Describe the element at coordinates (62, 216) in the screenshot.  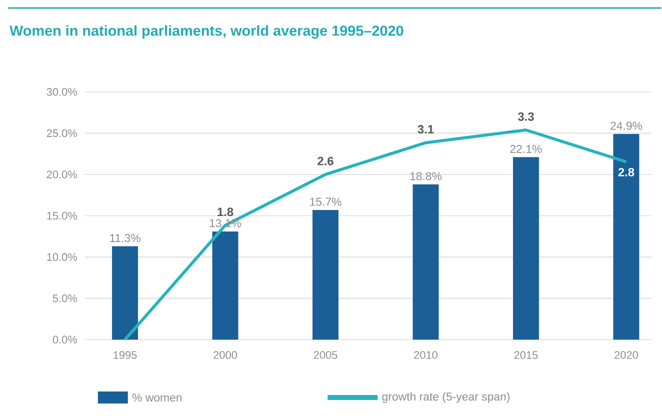
I see `y-tick-label: 15.0%` at that location.